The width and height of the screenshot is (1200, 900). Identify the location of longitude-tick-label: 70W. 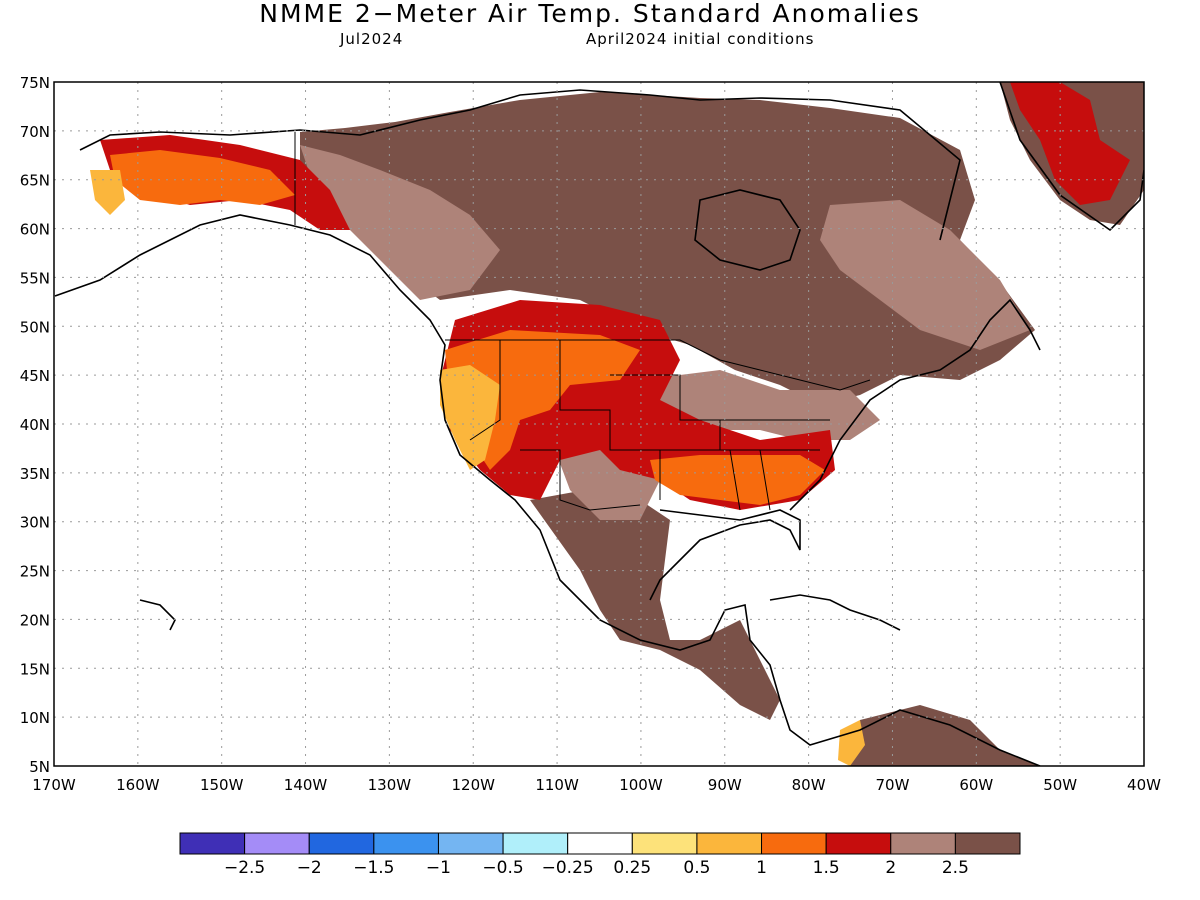
(893, 785).